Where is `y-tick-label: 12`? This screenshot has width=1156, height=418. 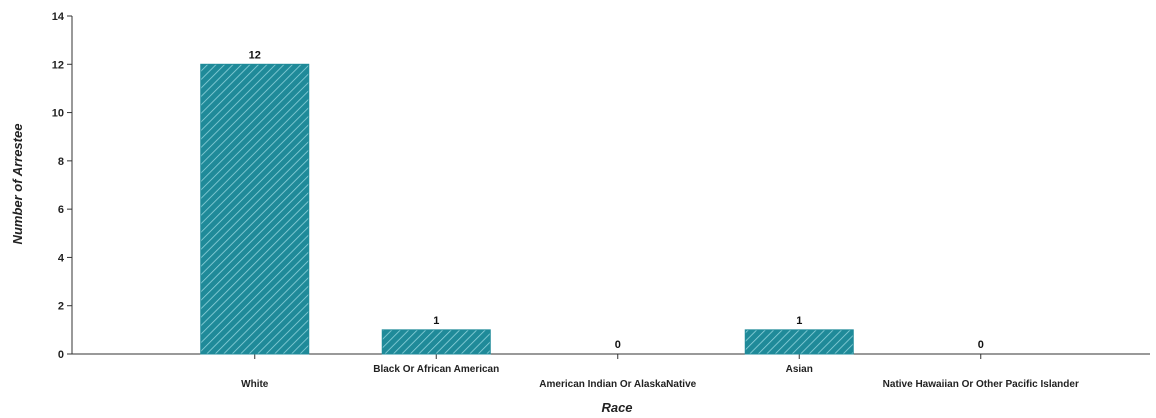
y-tick-label: 12 is located at coordinates (58, 65).